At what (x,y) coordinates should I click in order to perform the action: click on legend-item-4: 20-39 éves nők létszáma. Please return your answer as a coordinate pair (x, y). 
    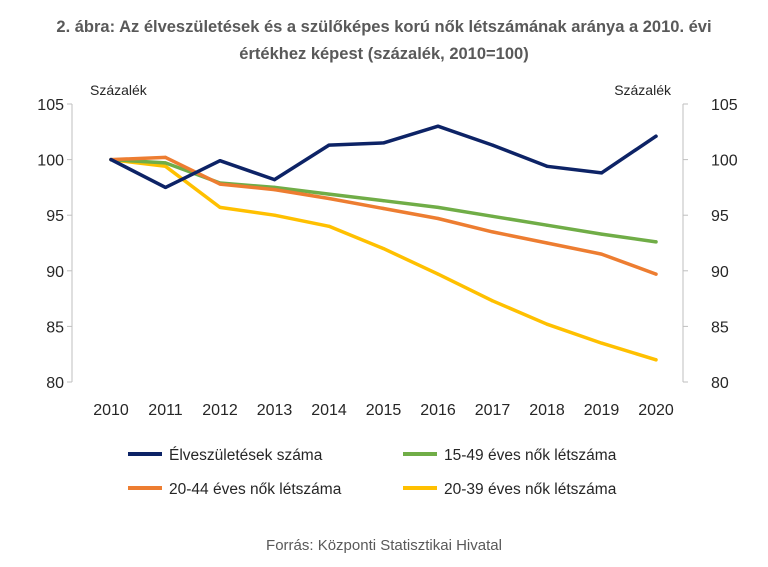
    Looking at the image, I should click on (510, 489).